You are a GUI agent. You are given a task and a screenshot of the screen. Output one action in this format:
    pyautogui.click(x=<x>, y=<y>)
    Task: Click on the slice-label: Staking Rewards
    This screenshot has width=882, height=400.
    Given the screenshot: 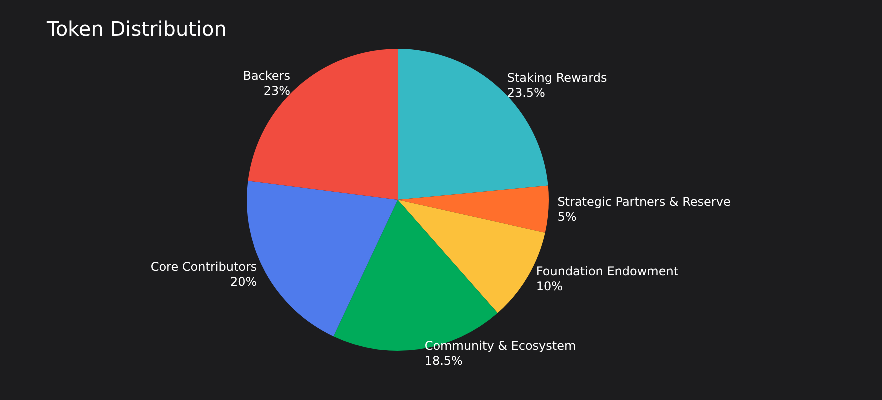 What is the action you would take?
    pyautogui.click(x=557, y=77)
    